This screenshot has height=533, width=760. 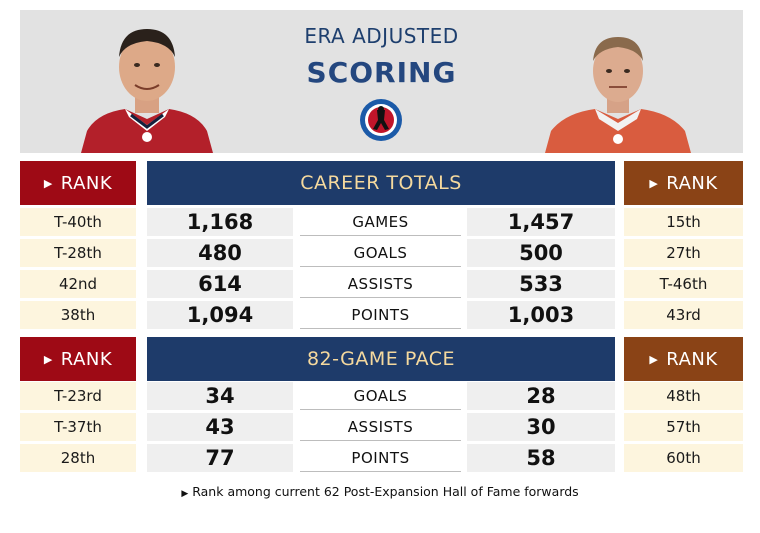 I want to click on left-value-cell: 480, so click(x=220, y=253).